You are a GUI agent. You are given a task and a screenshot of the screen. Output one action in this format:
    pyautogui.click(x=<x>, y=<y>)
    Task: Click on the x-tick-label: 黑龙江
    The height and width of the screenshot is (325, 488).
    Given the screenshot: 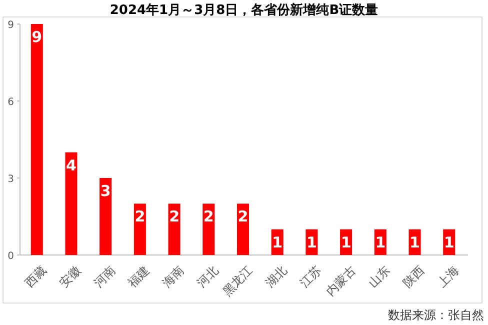 What is the action you would take?
    pyautogui.click(x=238, y=281)
    